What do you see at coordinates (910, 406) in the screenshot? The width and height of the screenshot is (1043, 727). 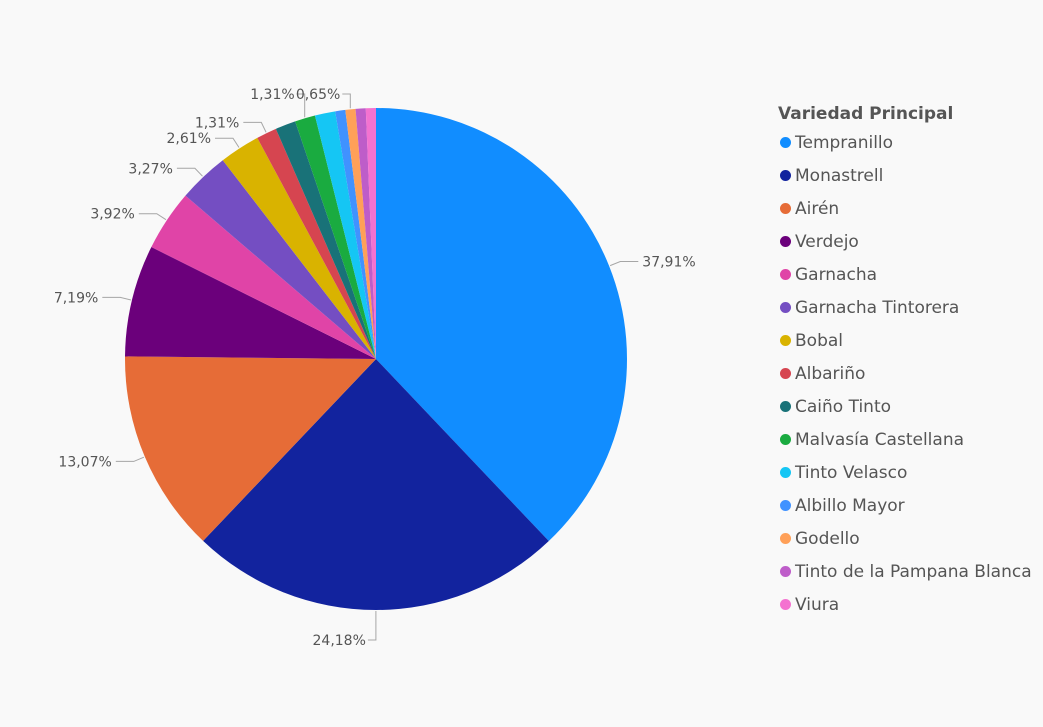 I see `legend-item-caino-tinto: Caiño Tinto` at bounding box center [910, 406].